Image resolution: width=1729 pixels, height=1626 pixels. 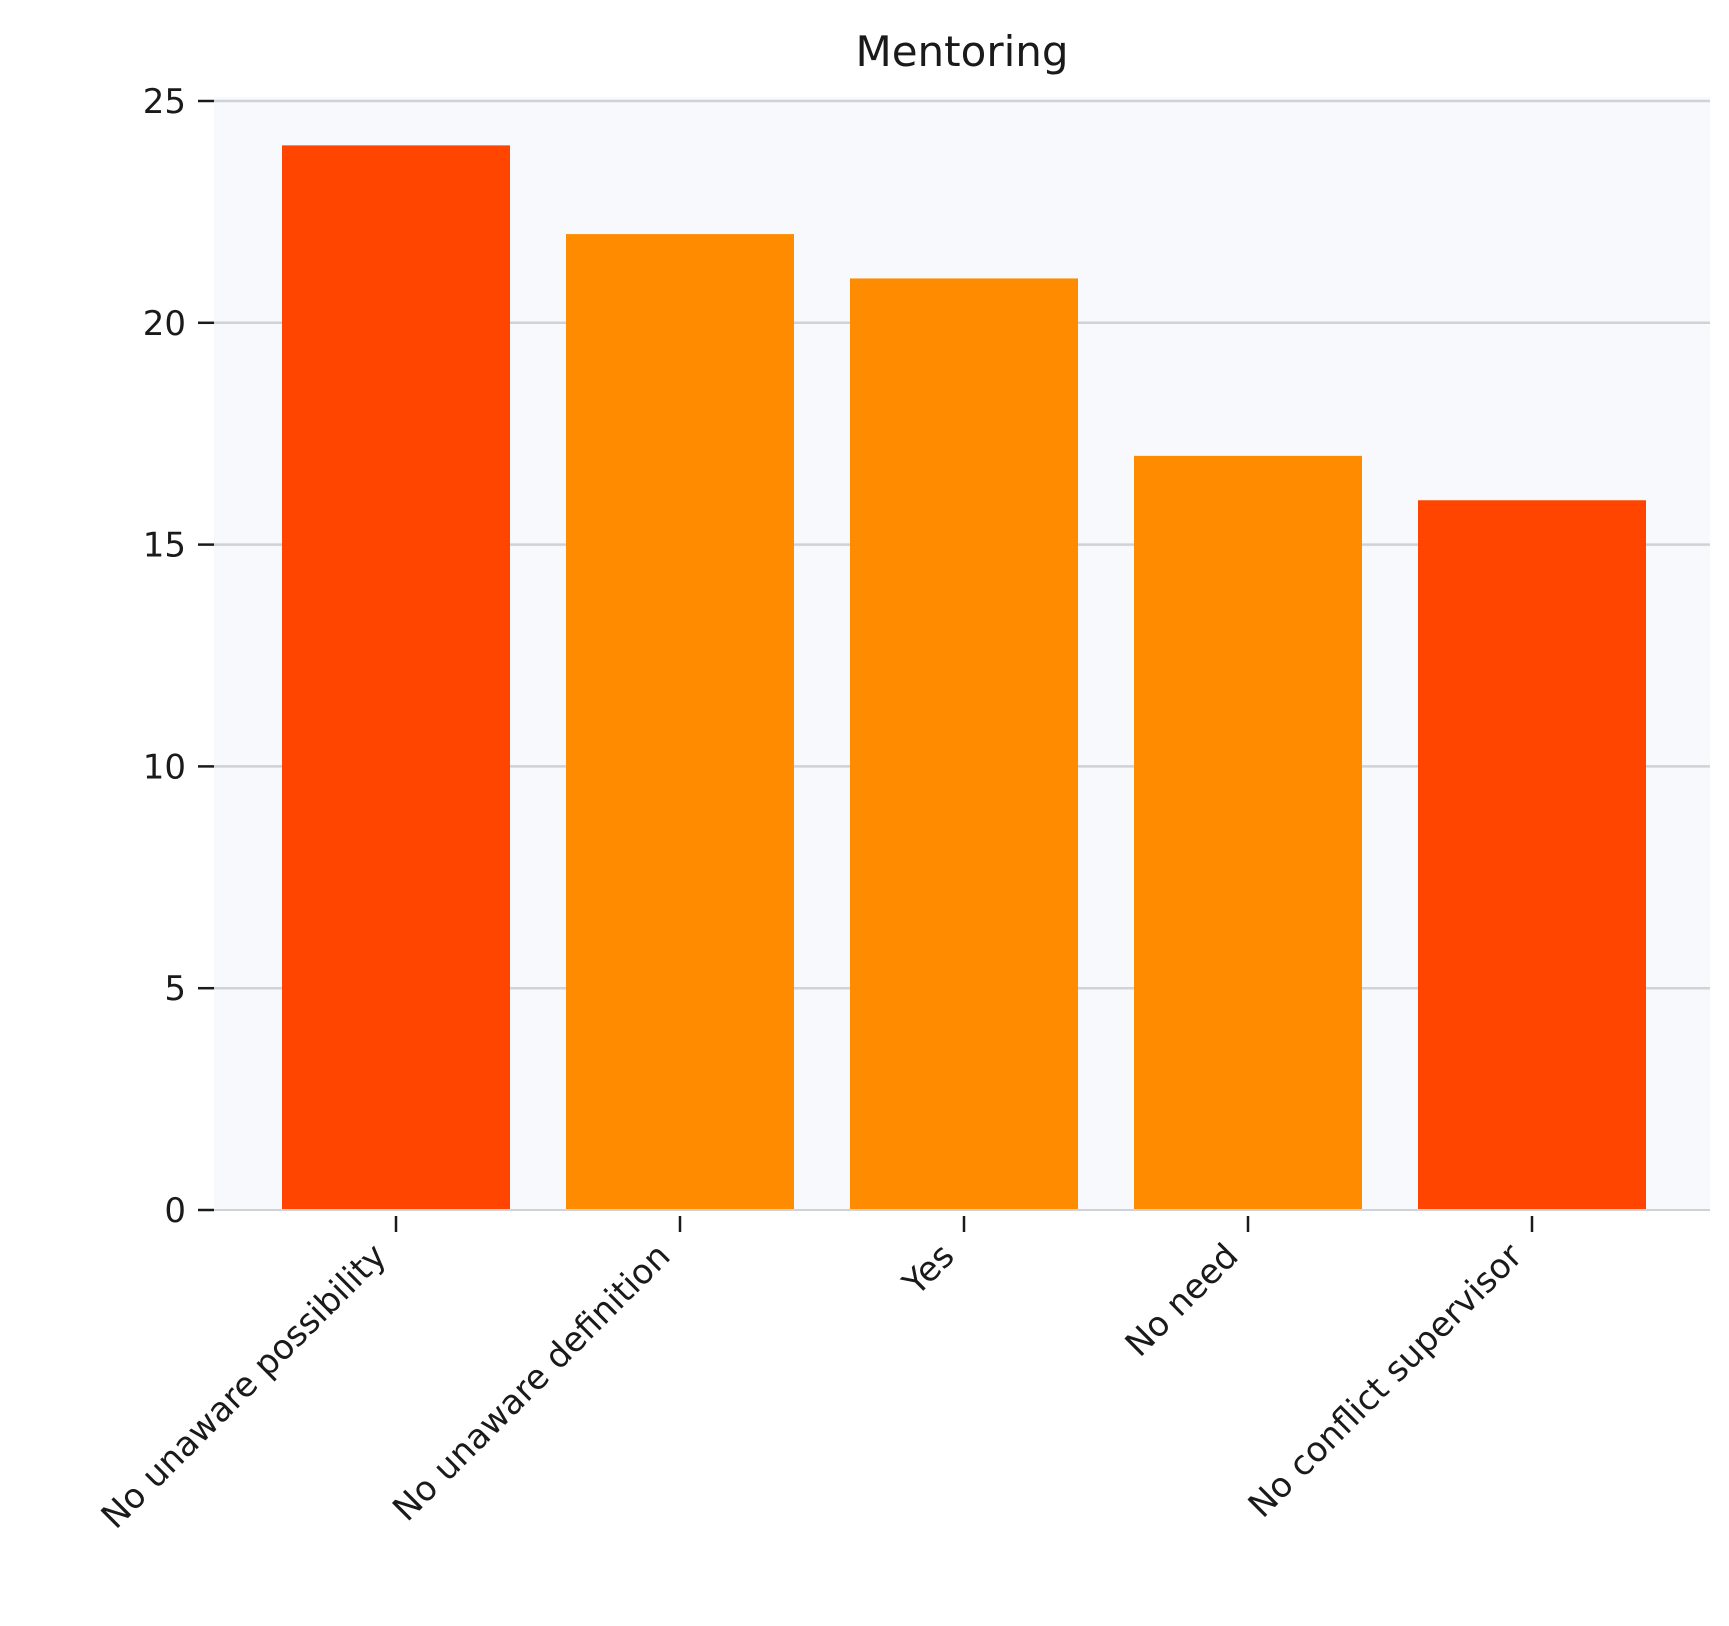 What do you see at coordinates (164, 546) in the screenshot?
I see `y-tick-label: 15` at bounding box center [164, 546].